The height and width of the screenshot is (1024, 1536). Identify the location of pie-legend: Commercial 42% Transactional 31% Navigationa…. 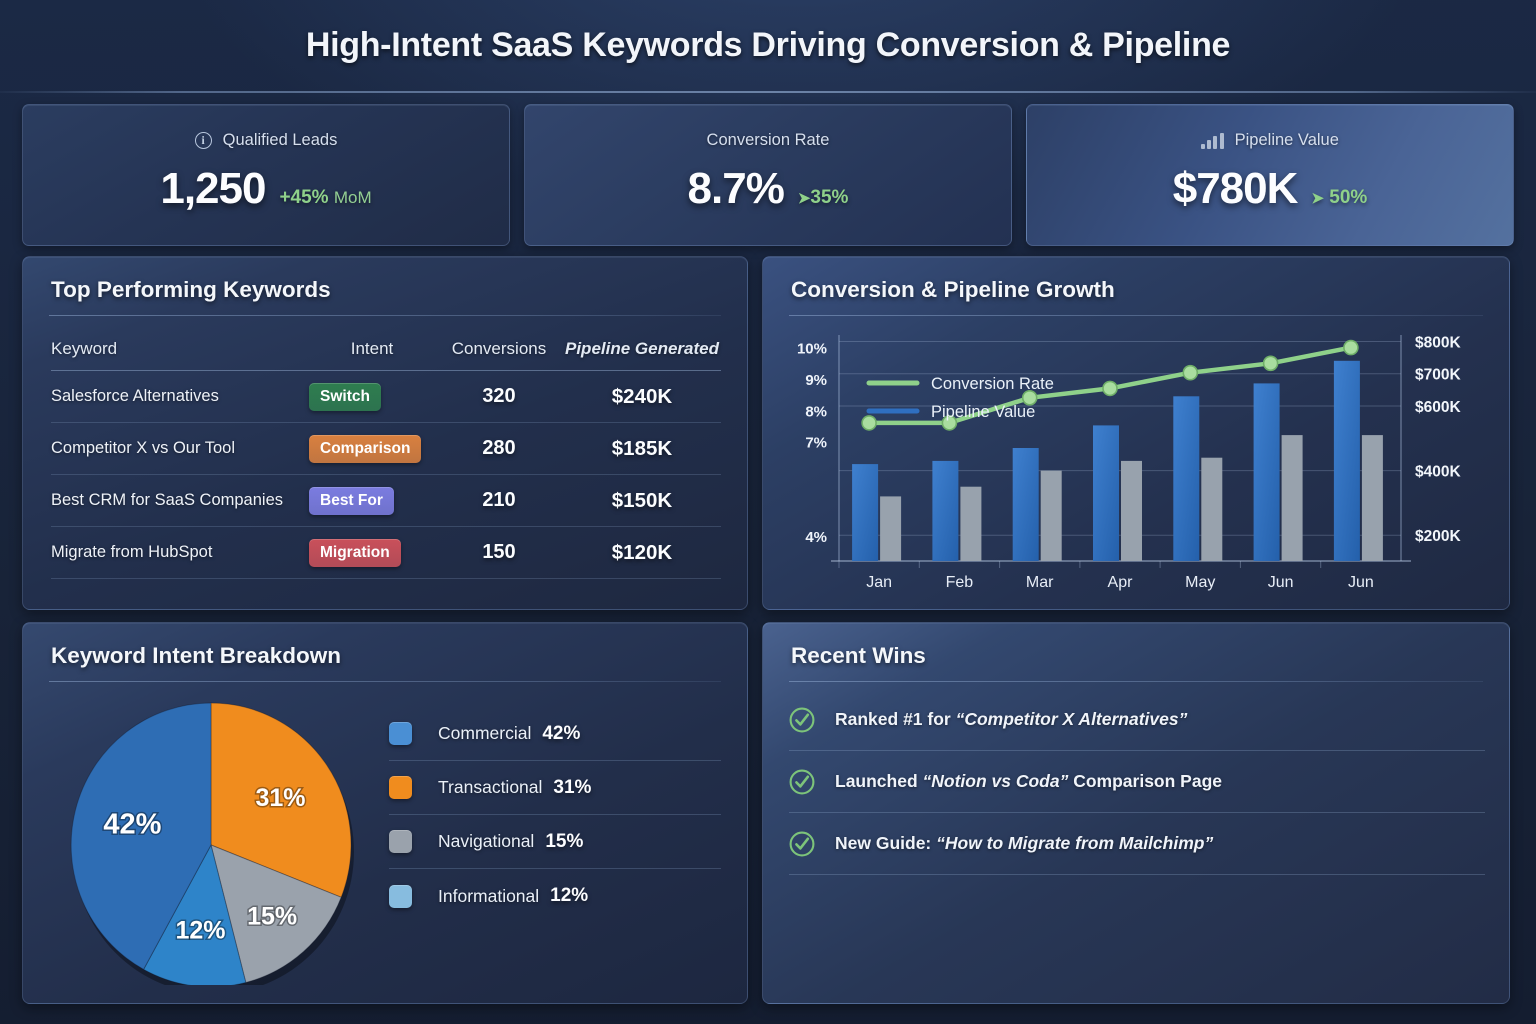
(555, 815).